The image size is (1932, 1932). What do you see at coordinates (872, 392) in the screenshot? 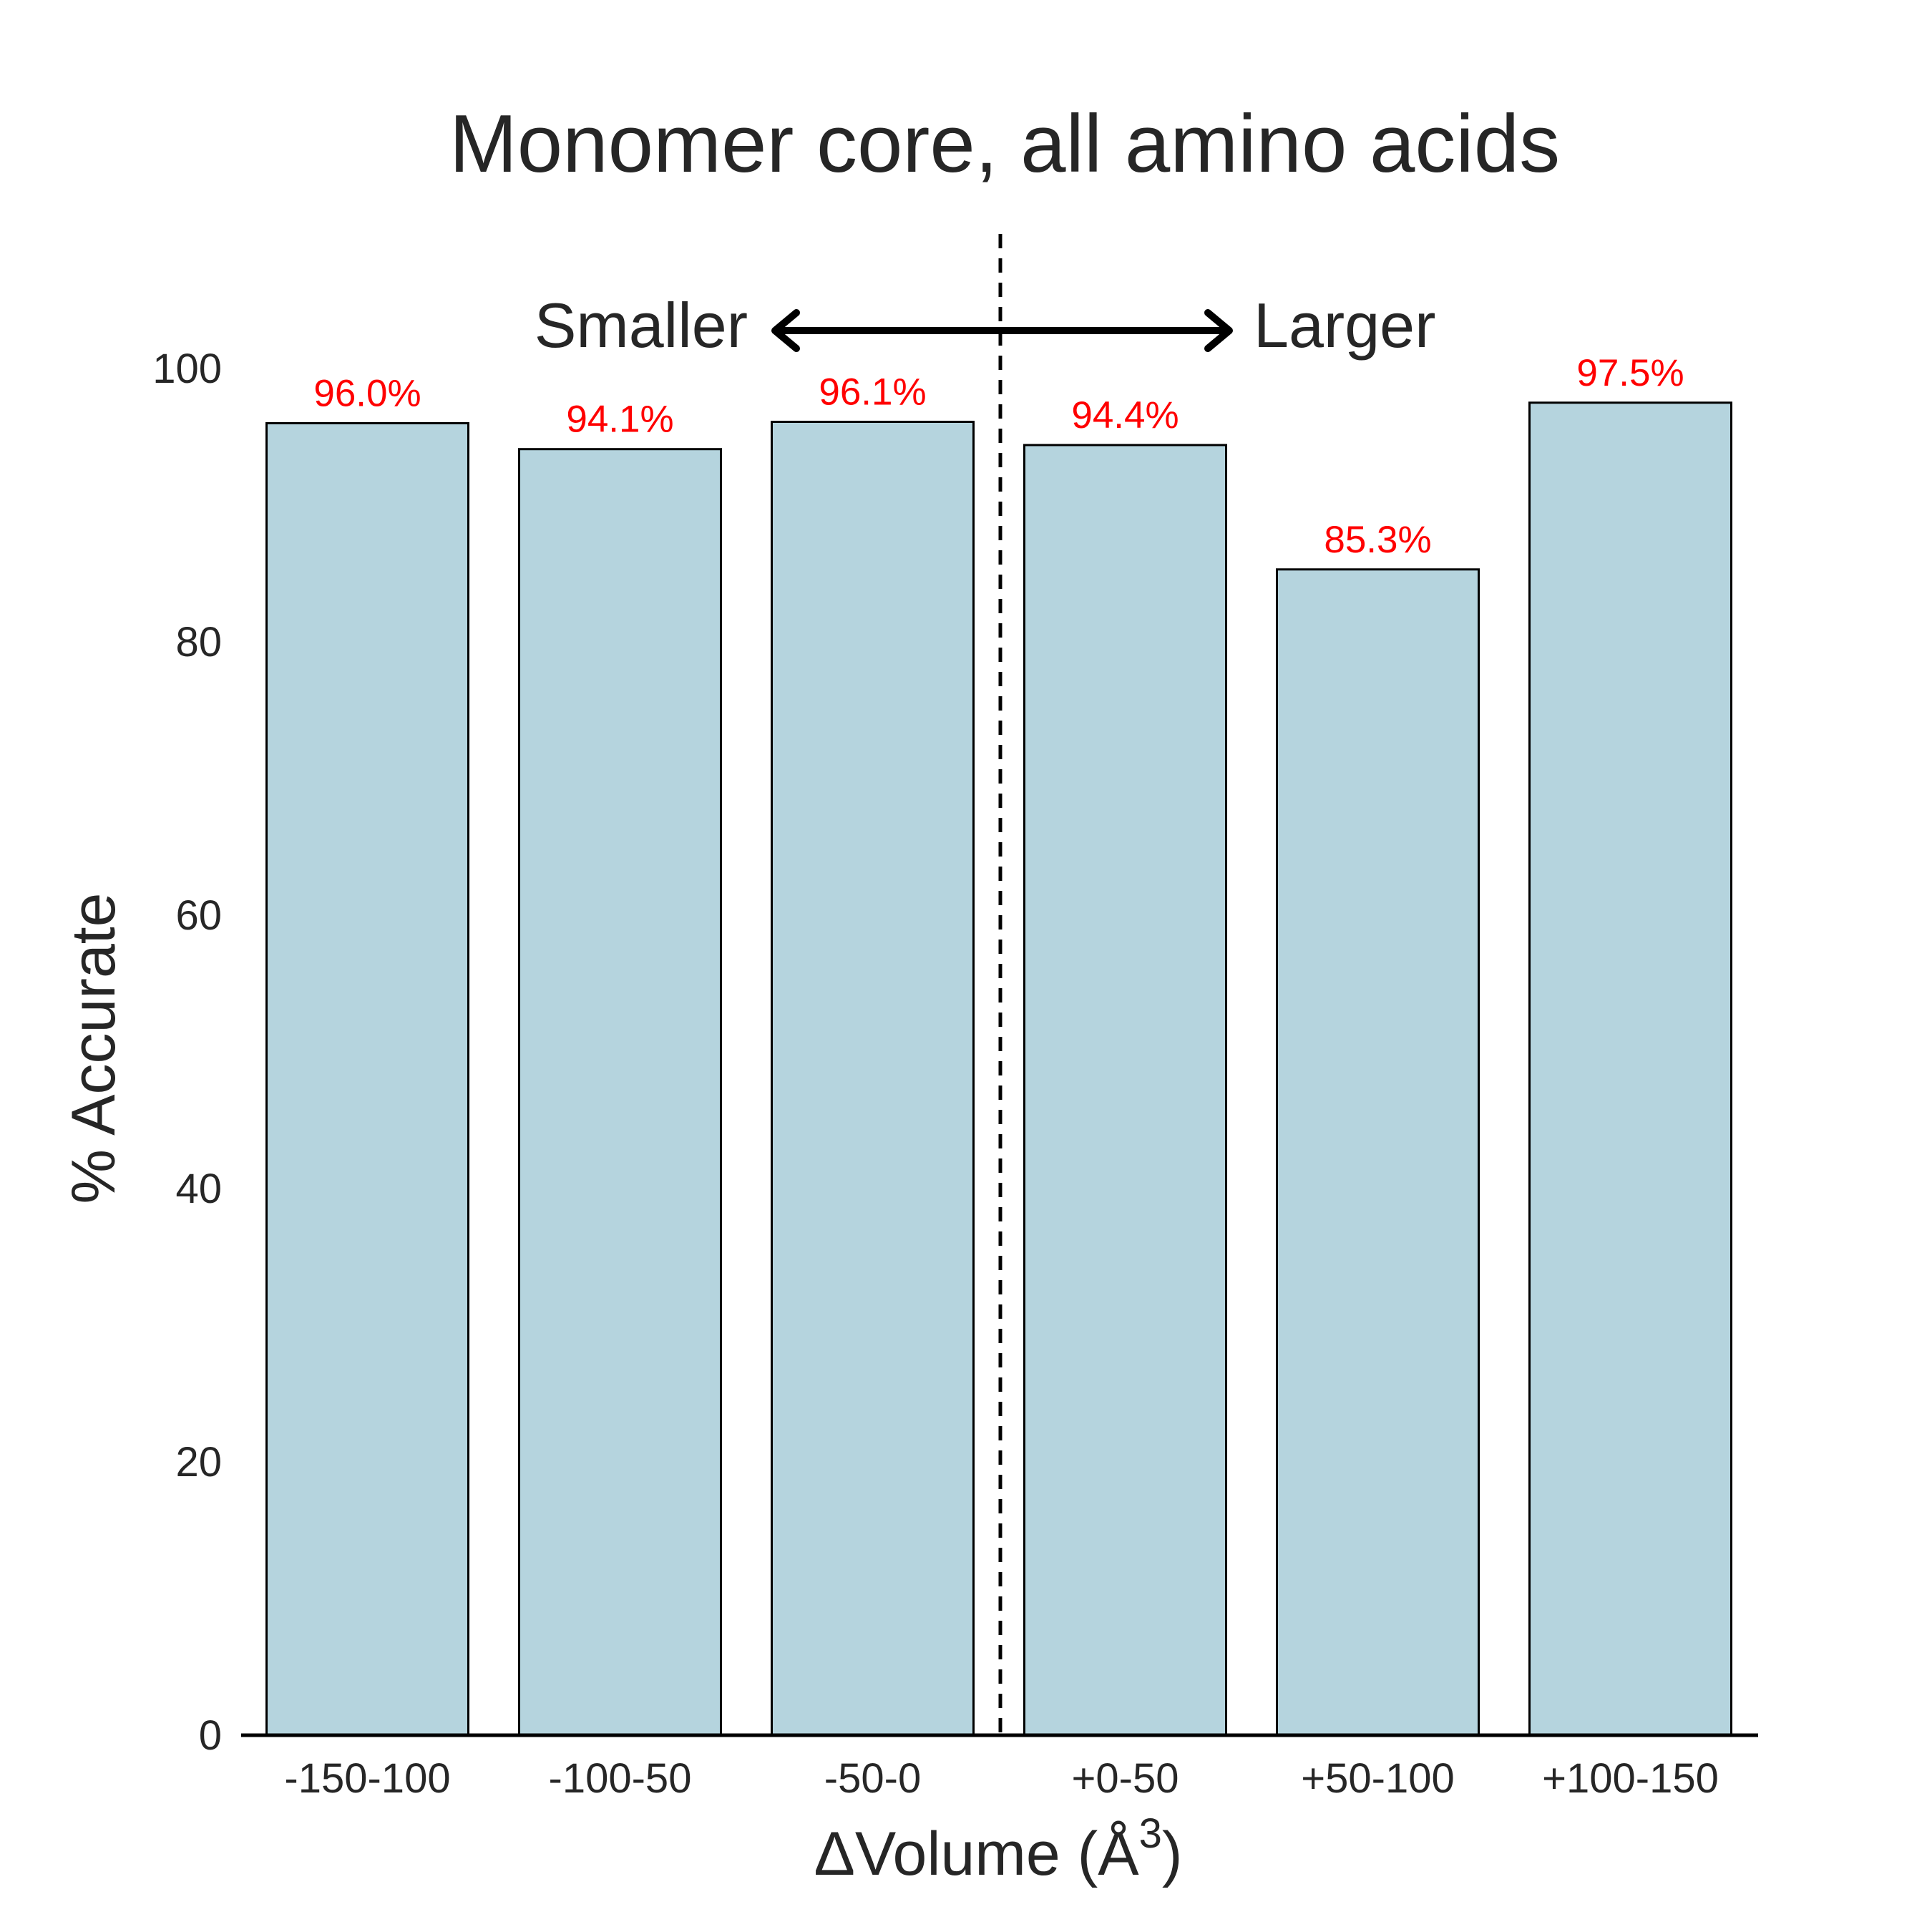
I see `bar-value-label-2: 96.1%` at bounding box center [872, 392].